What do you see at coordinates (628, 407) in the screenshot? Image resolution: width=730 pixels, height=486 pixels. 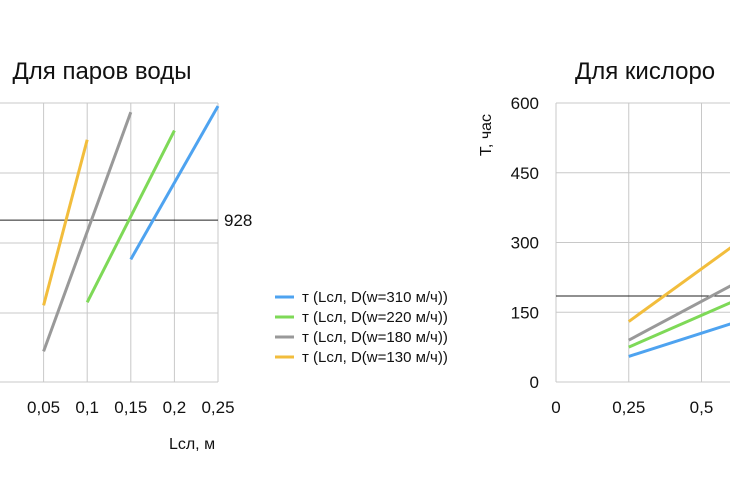 I see `oxygen-x-tick-1: 0,25` at bounding box center [628, 407].